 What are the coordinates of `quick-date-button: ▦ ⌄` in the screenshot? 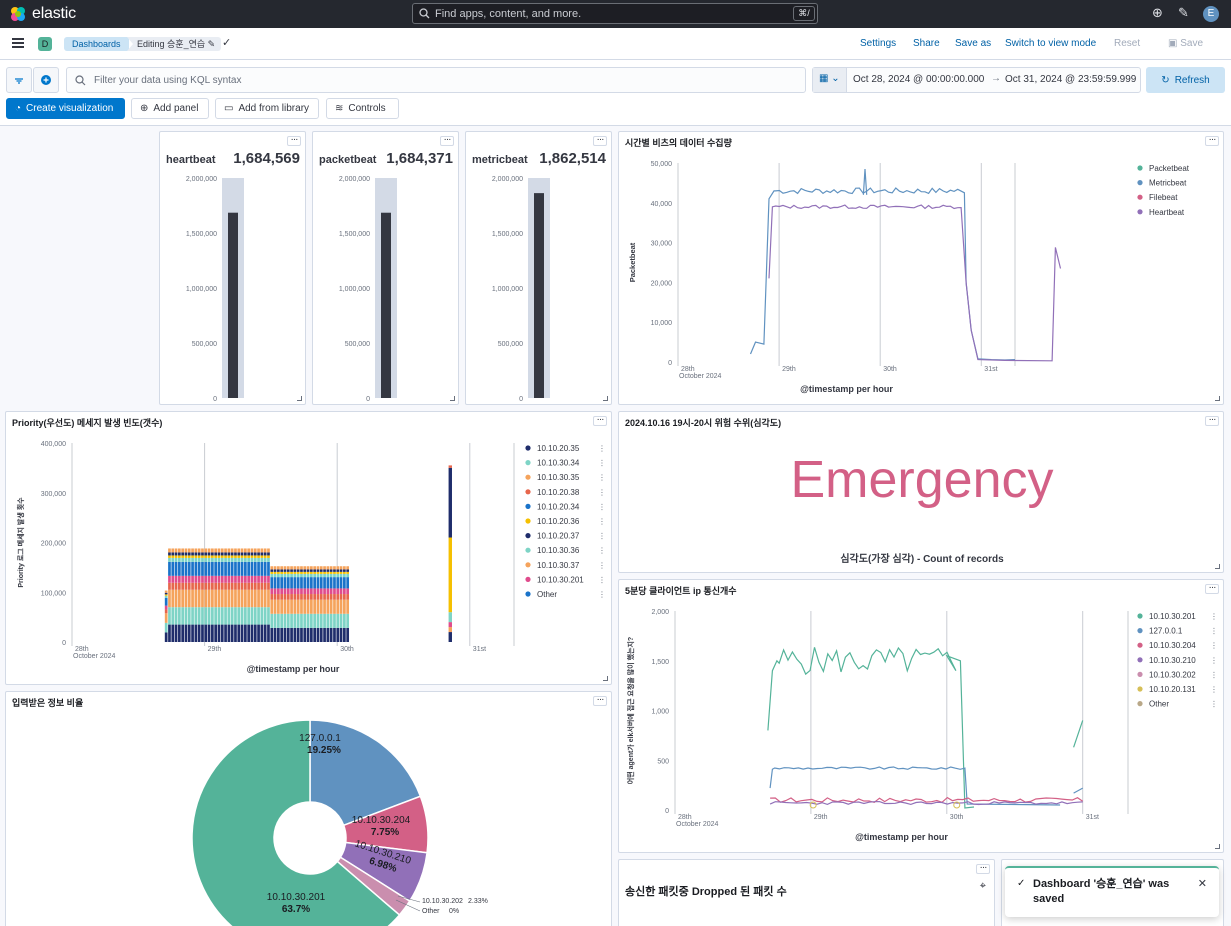 It's located at (830, 80).